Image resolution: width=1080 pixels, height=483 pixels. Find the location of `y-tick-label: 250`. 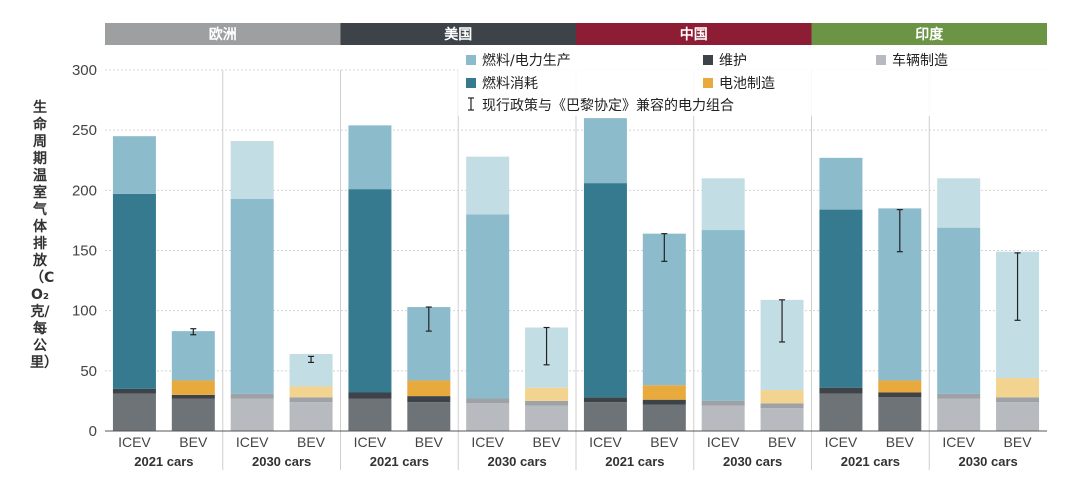

y-tick-label: 250 is located at coordinates (84, 130).